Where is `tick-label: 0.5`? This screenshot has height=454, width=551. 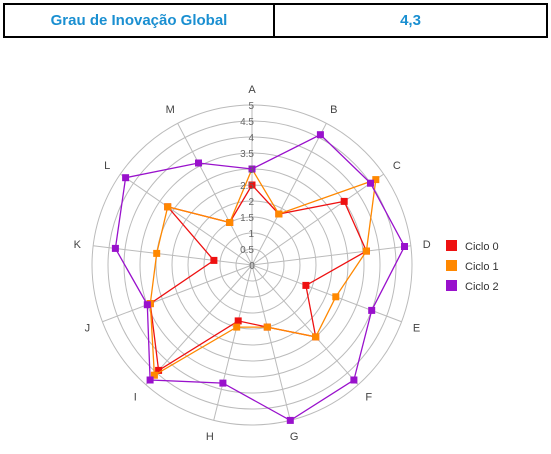
tick-label: 0.5 is located at coordinates (247, 250).